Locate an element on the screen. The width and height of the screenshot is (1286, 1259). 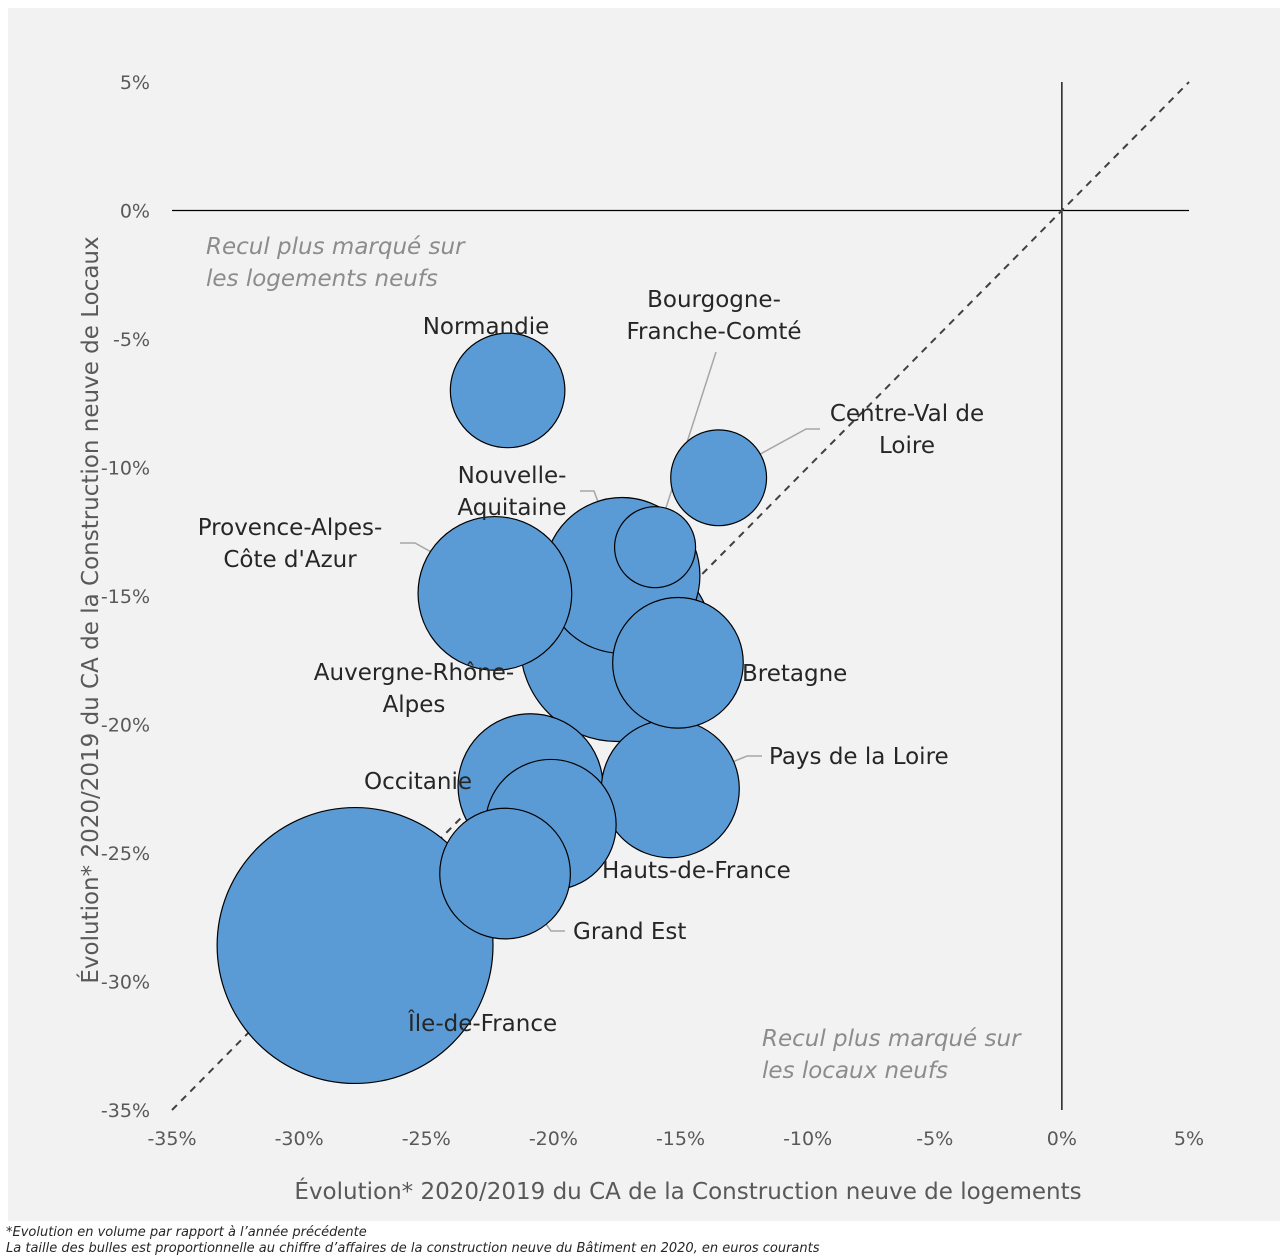
region-label: Auvergne-Rhône- is located at coordinates (414, 673).